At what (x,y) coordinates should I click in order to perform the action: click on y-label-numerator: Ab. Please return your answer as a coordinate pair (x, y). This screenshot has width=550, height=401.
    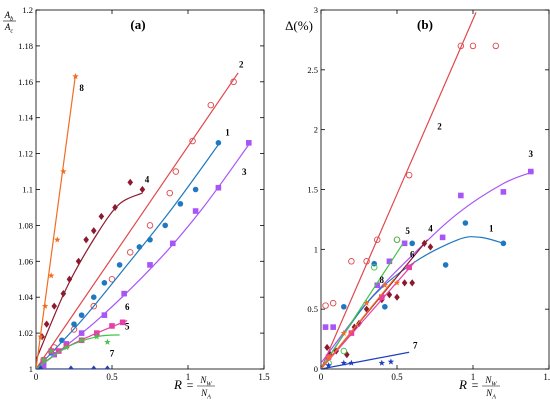
    Looking at the image, I should click on (9, 16).